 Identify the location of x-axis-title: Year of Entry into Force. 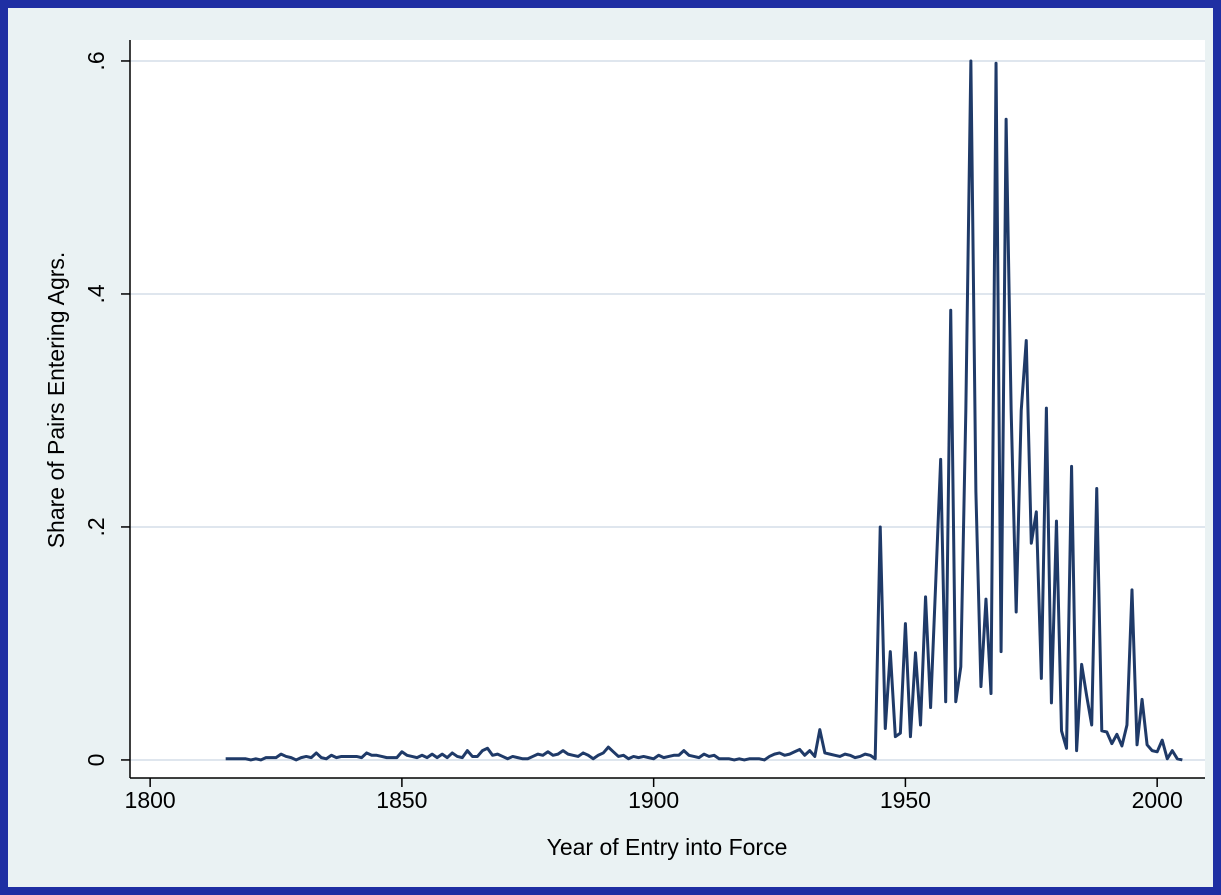
(667, 847).